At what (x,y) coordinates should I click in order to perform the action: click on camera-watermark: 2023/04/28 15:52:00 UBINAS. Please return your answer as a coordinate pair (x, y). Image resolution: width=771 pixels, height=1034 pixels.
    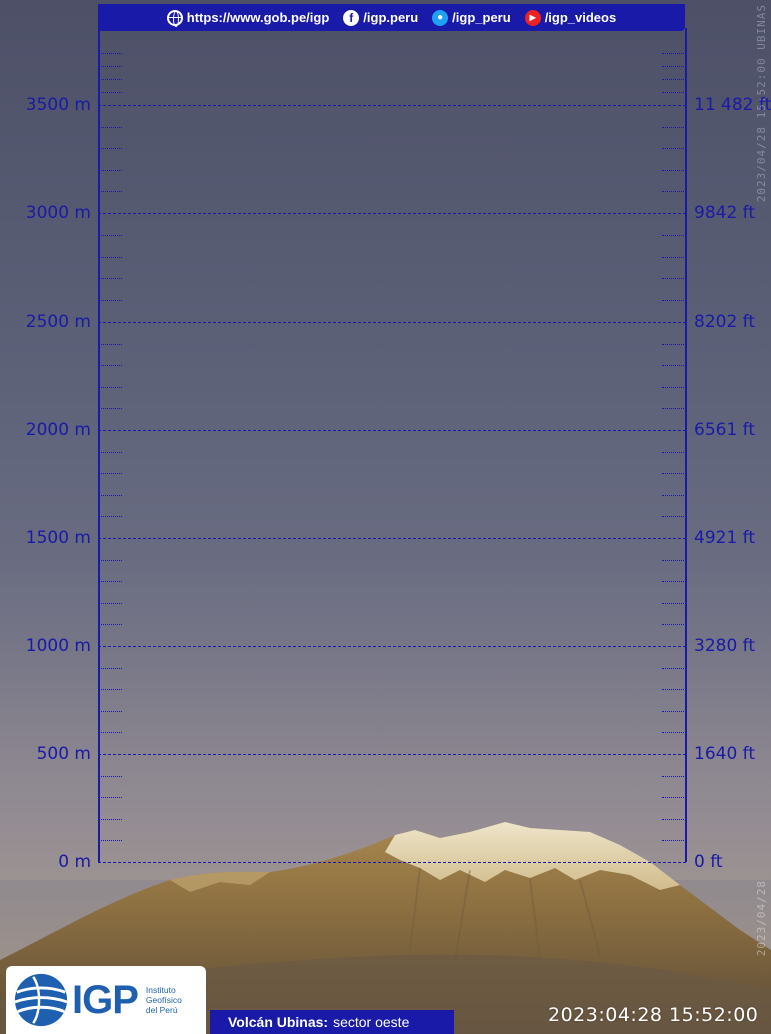
    Looking at the image, I should click on (761, 103).